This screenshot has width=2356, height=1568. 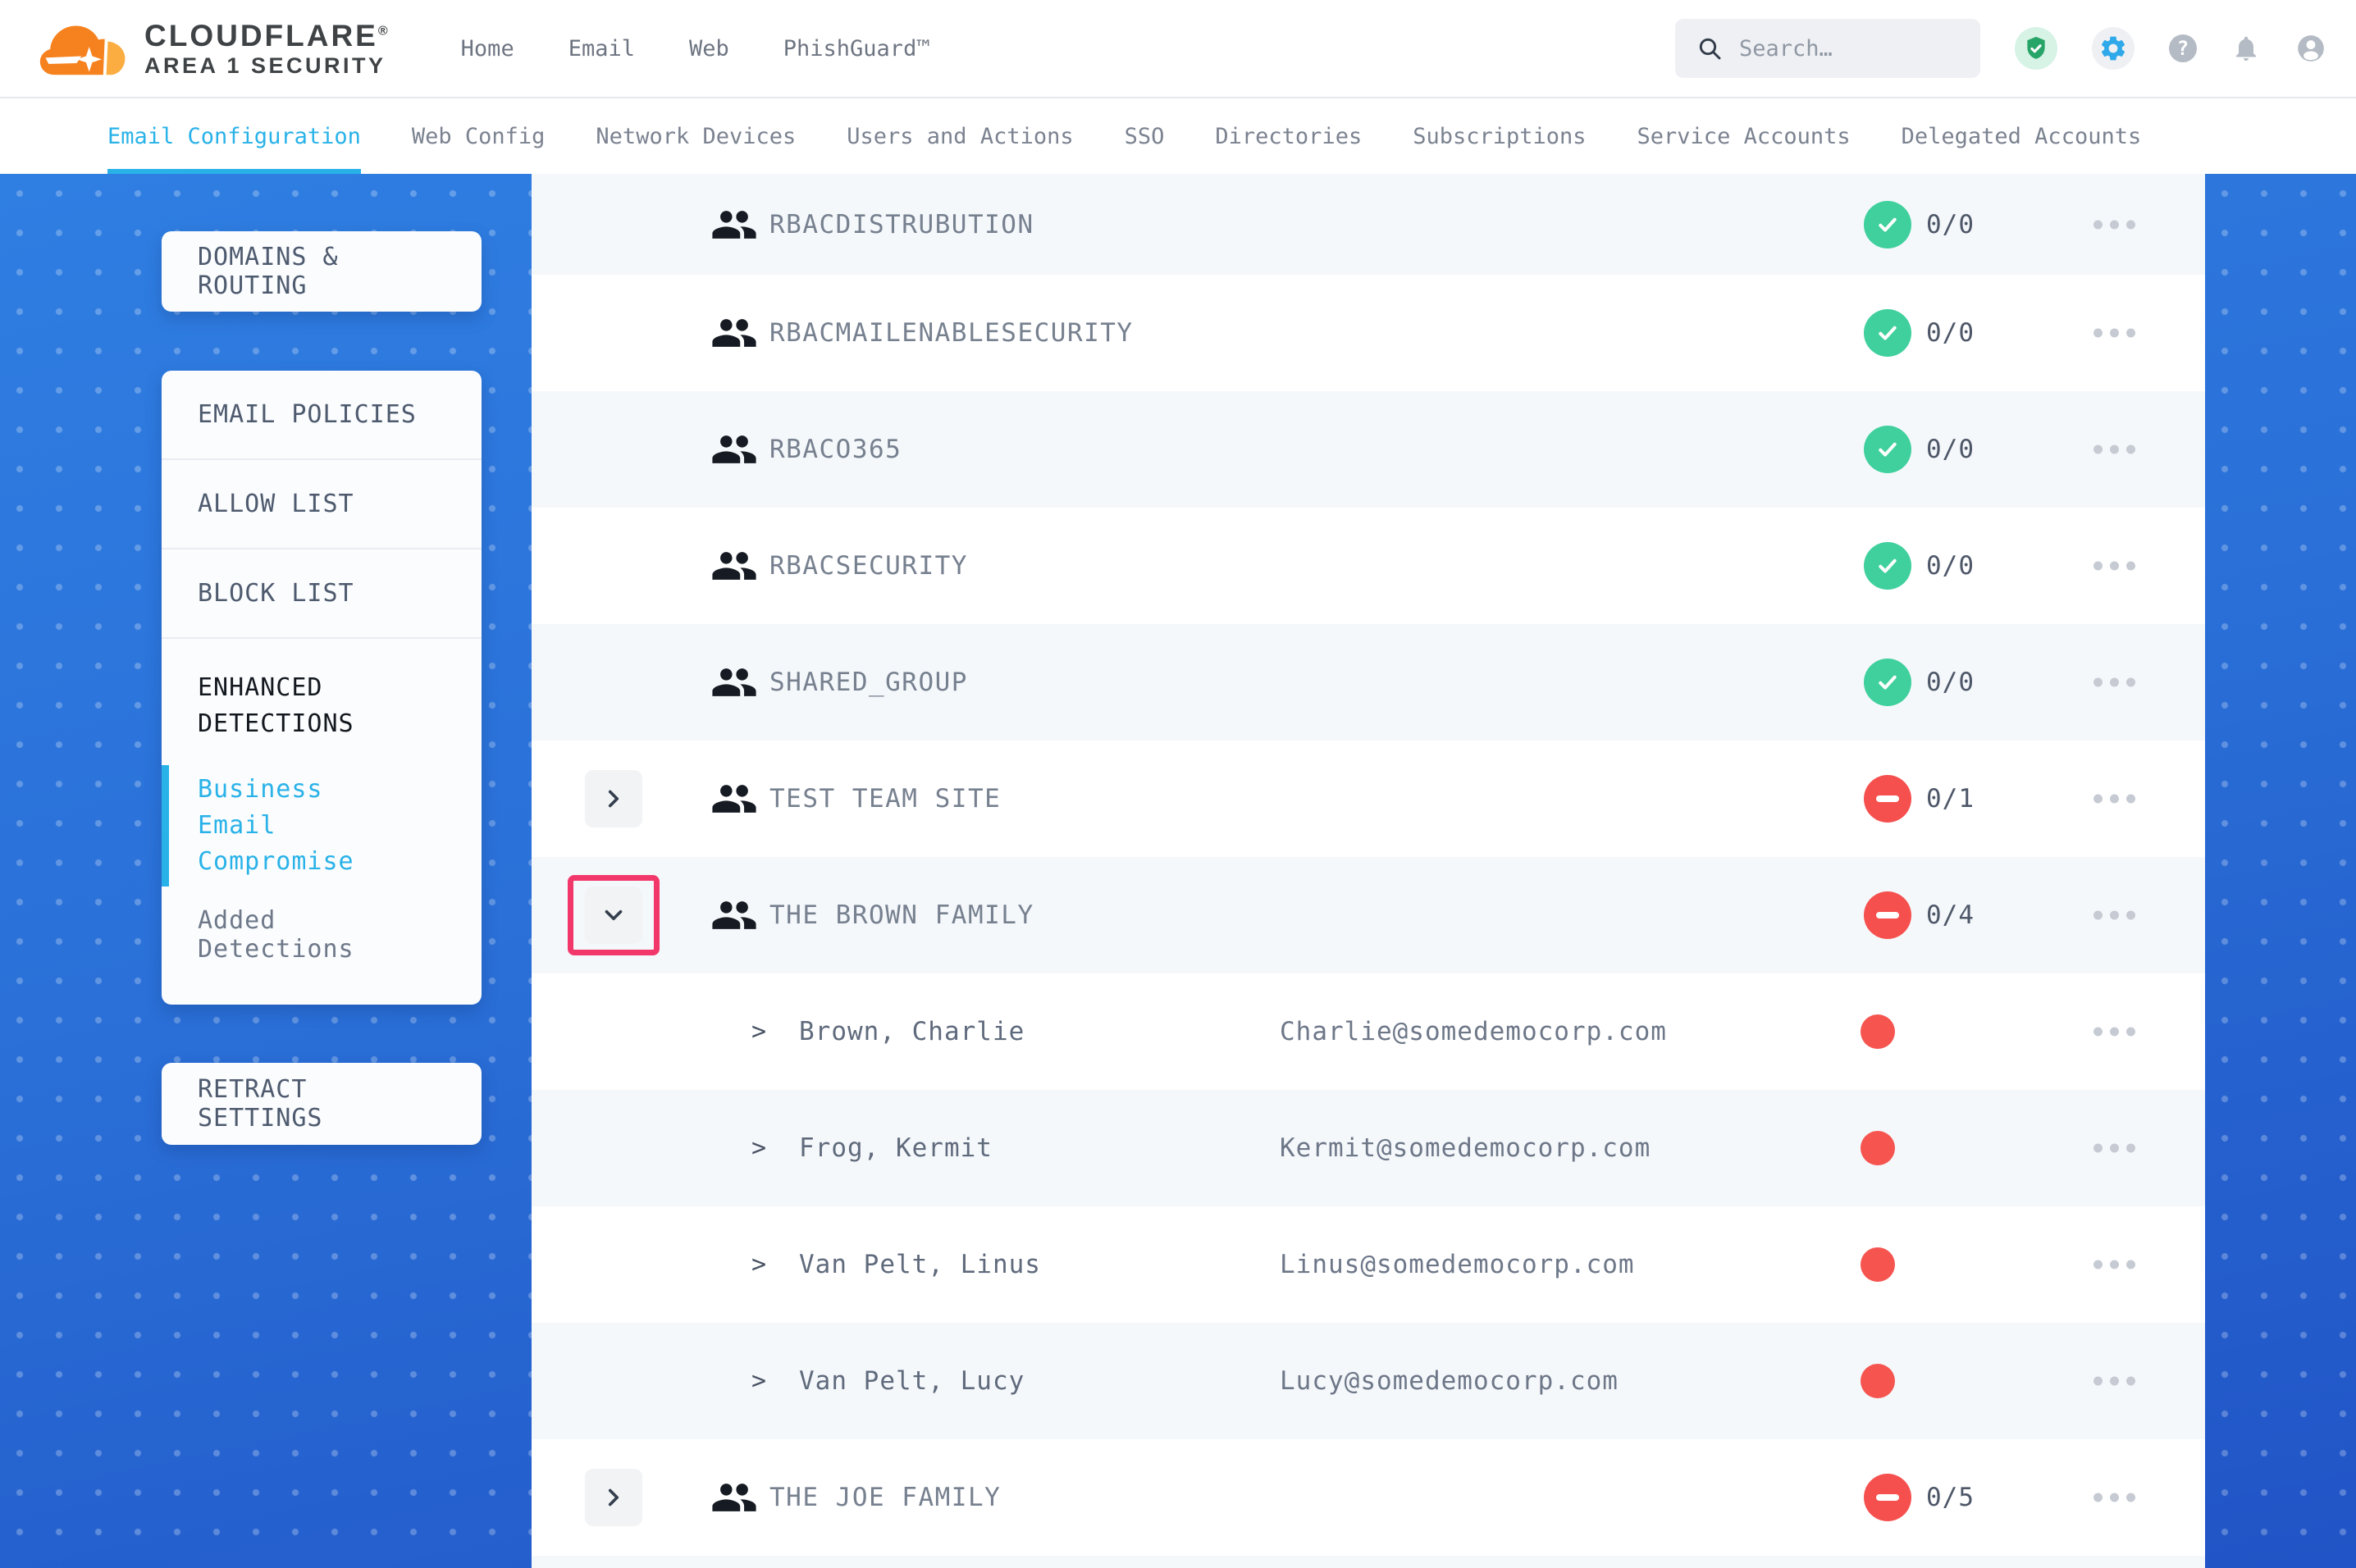 I want to click on group-name: RBACMAILENABLESECURITY, so click(x=952, y=333).